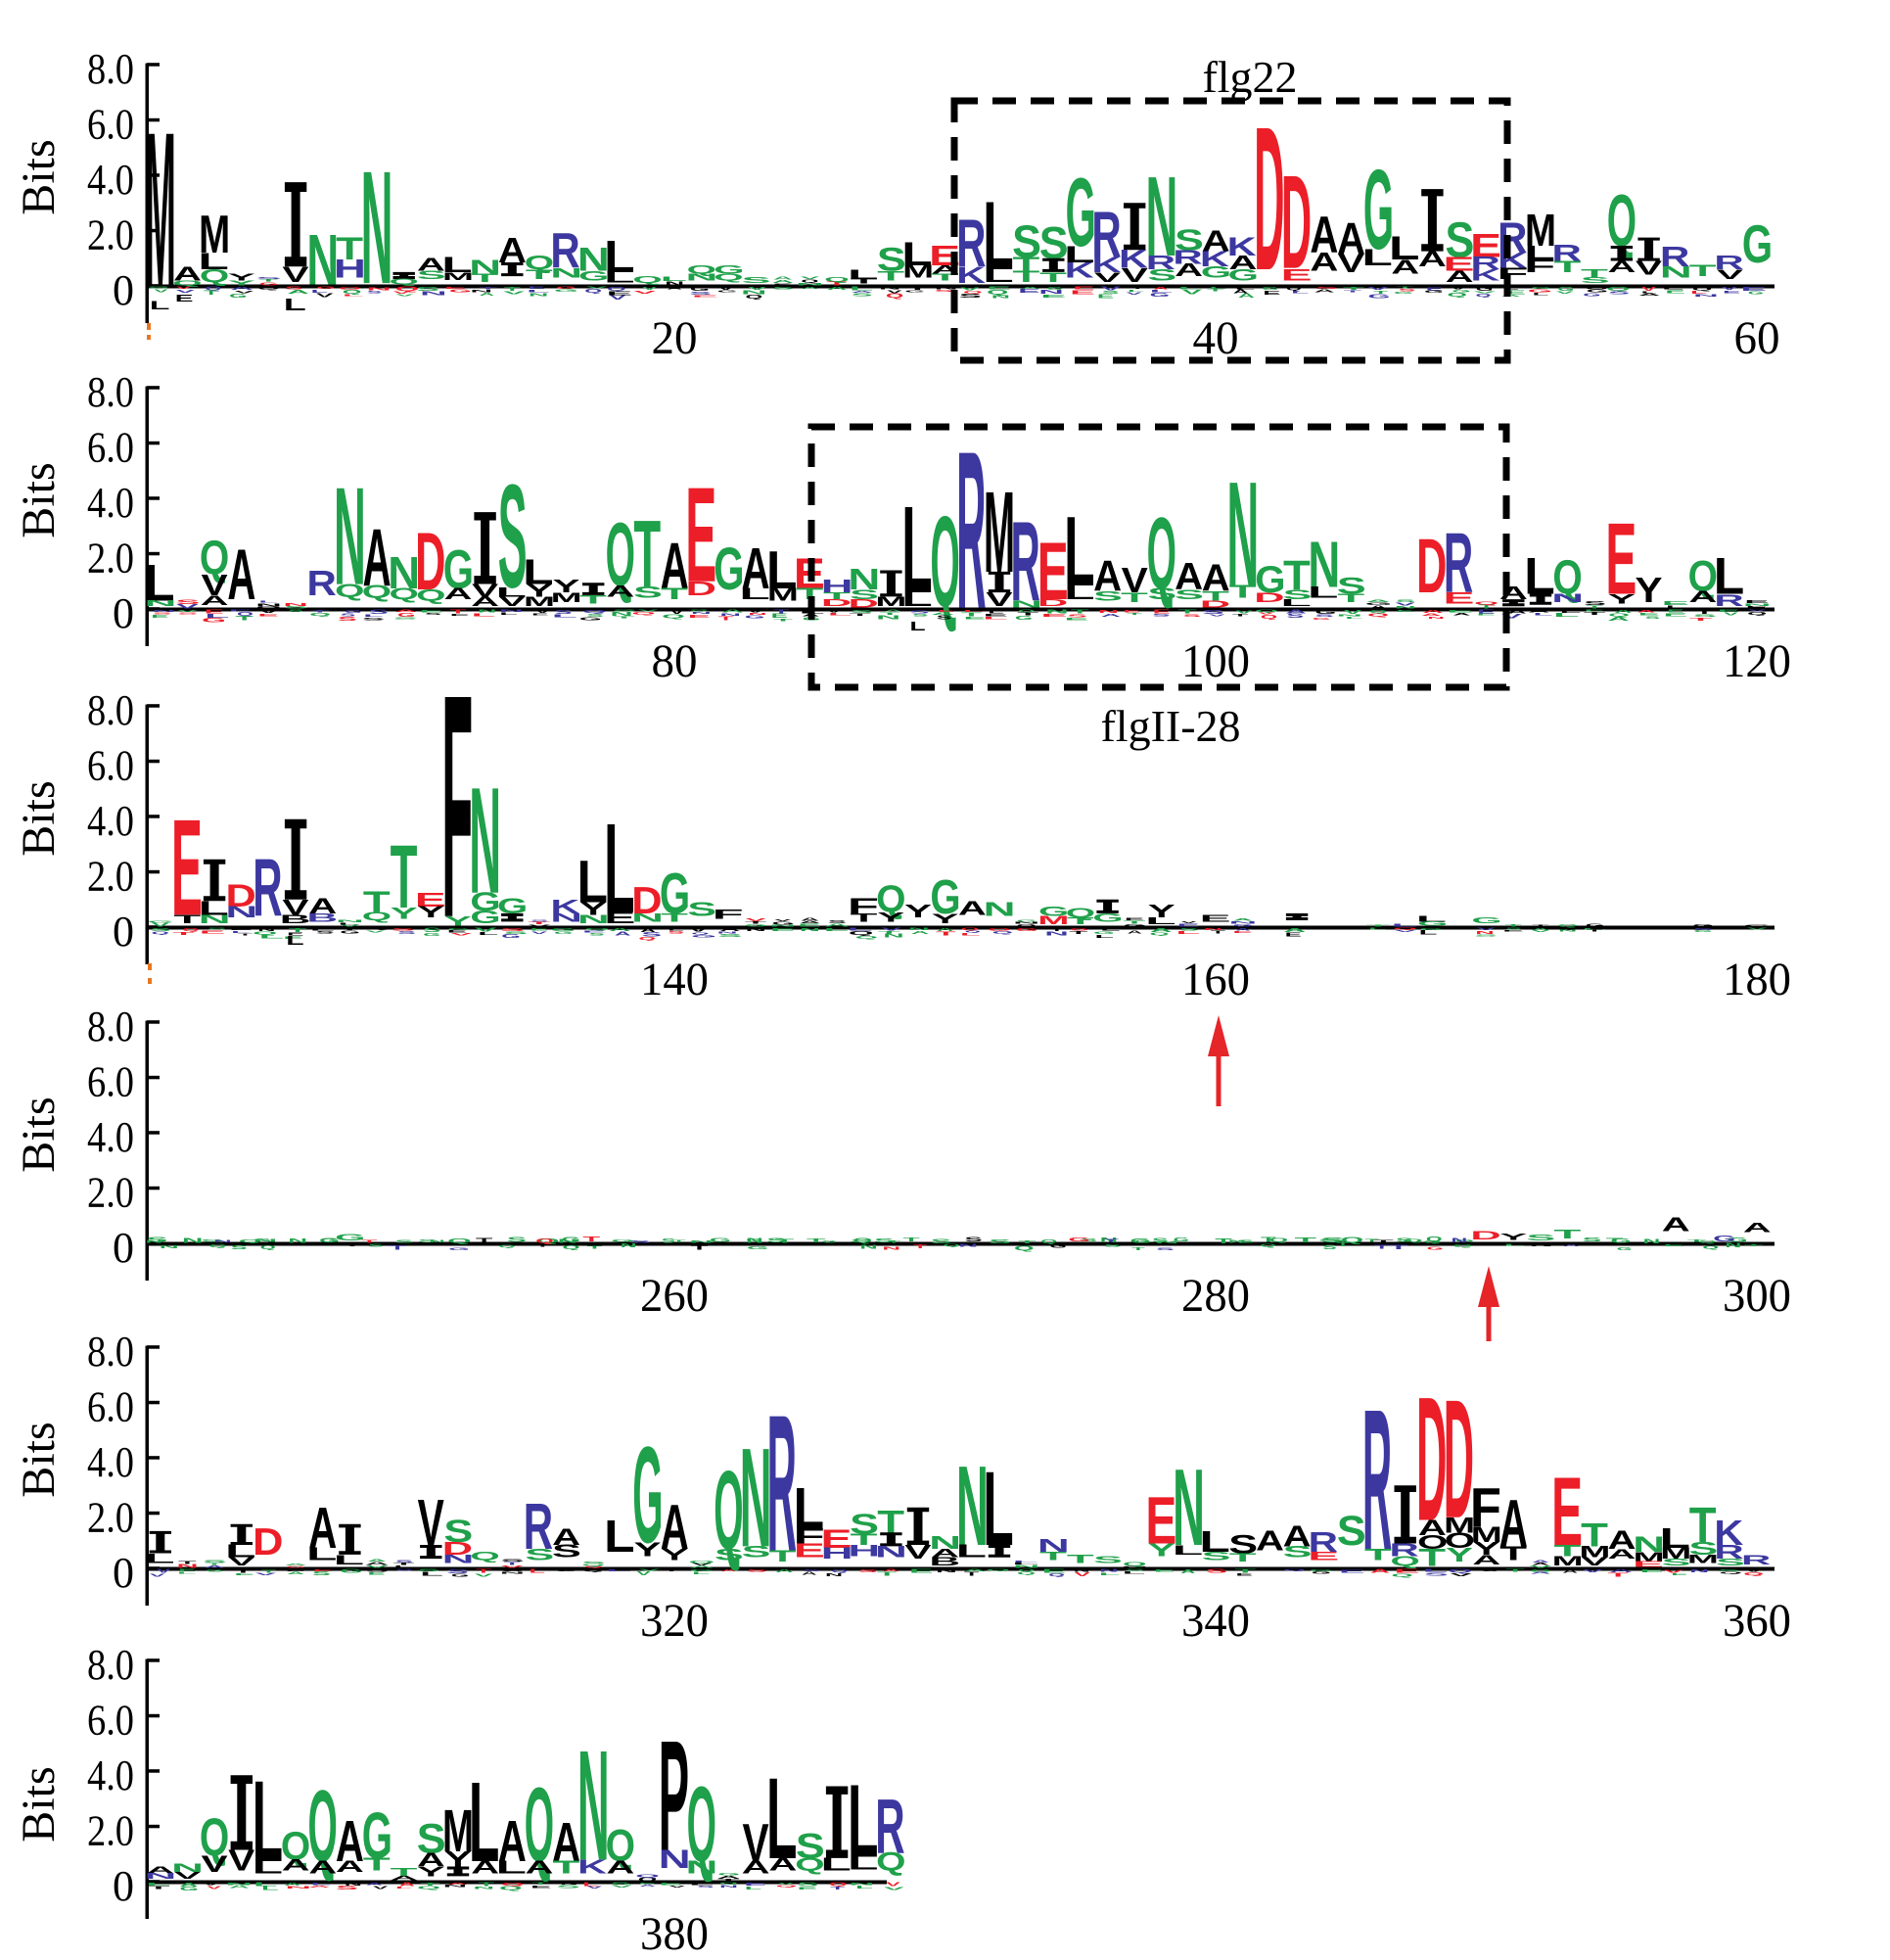 Image resolution: width=1890 pixels, height=1960 pixels. What do you see at coordinates (1432, 565) in the screenshot?
I see `svg-text: D` at bounding box center [1432, 565].